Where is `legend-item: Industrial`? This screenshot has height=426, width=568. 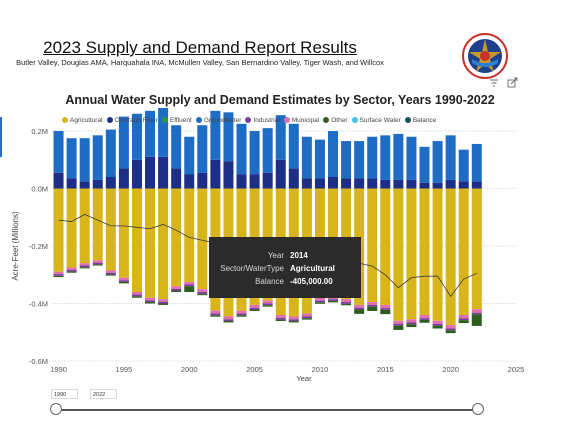 legend-item: Industrial is located at coordinates (262, 120).